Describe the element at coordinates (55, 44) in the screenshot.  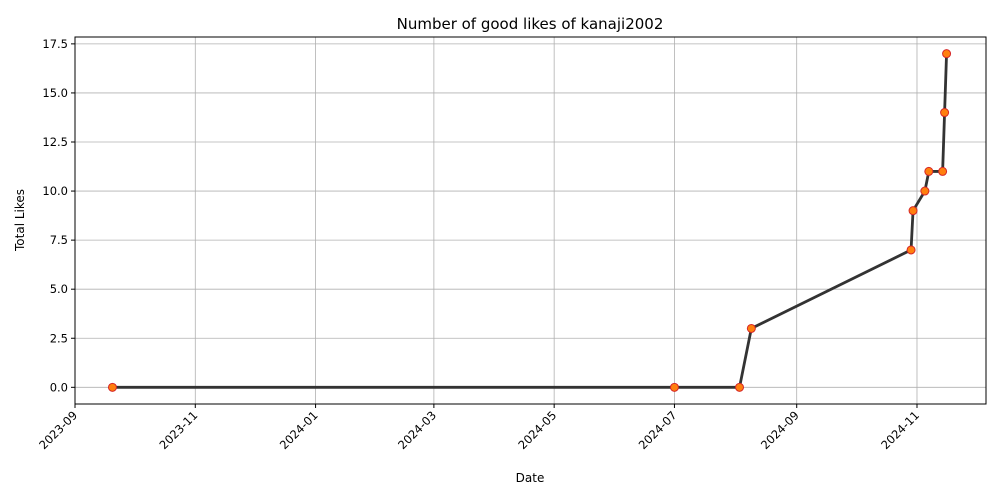
I see `y-tick-label: 17.5` at that location.